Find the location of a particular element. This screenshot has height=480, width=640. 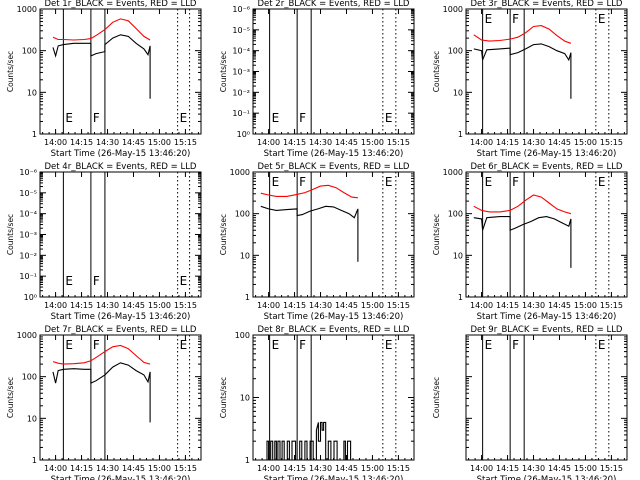

panel-title: Det 8r_BLACK = Events, RED = LLD is located at coordinates (334, 330).